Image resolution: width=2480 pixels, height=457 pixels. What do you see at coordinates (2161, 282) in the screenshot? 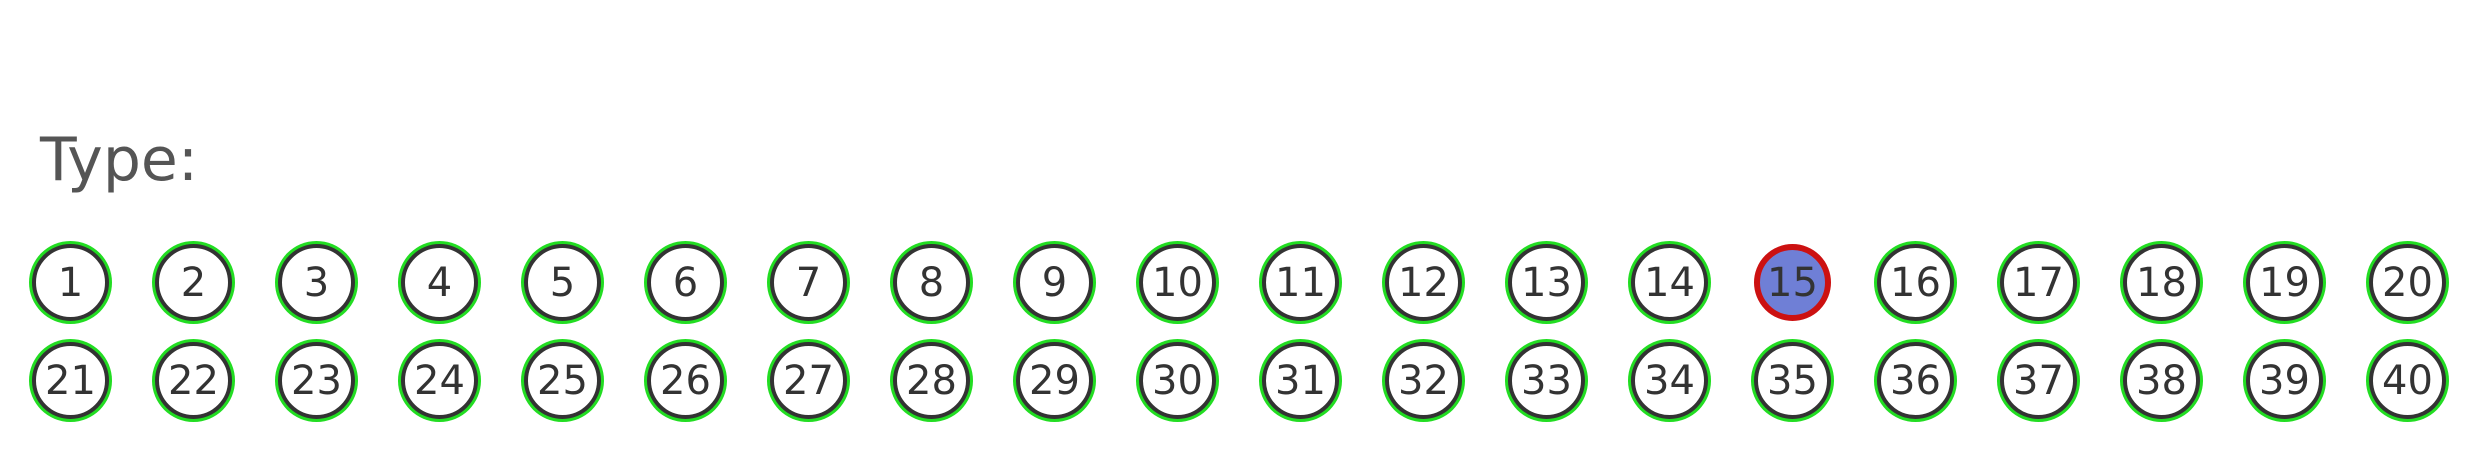
I see `type-option-18: 18` at bounding box center [2161, 282].